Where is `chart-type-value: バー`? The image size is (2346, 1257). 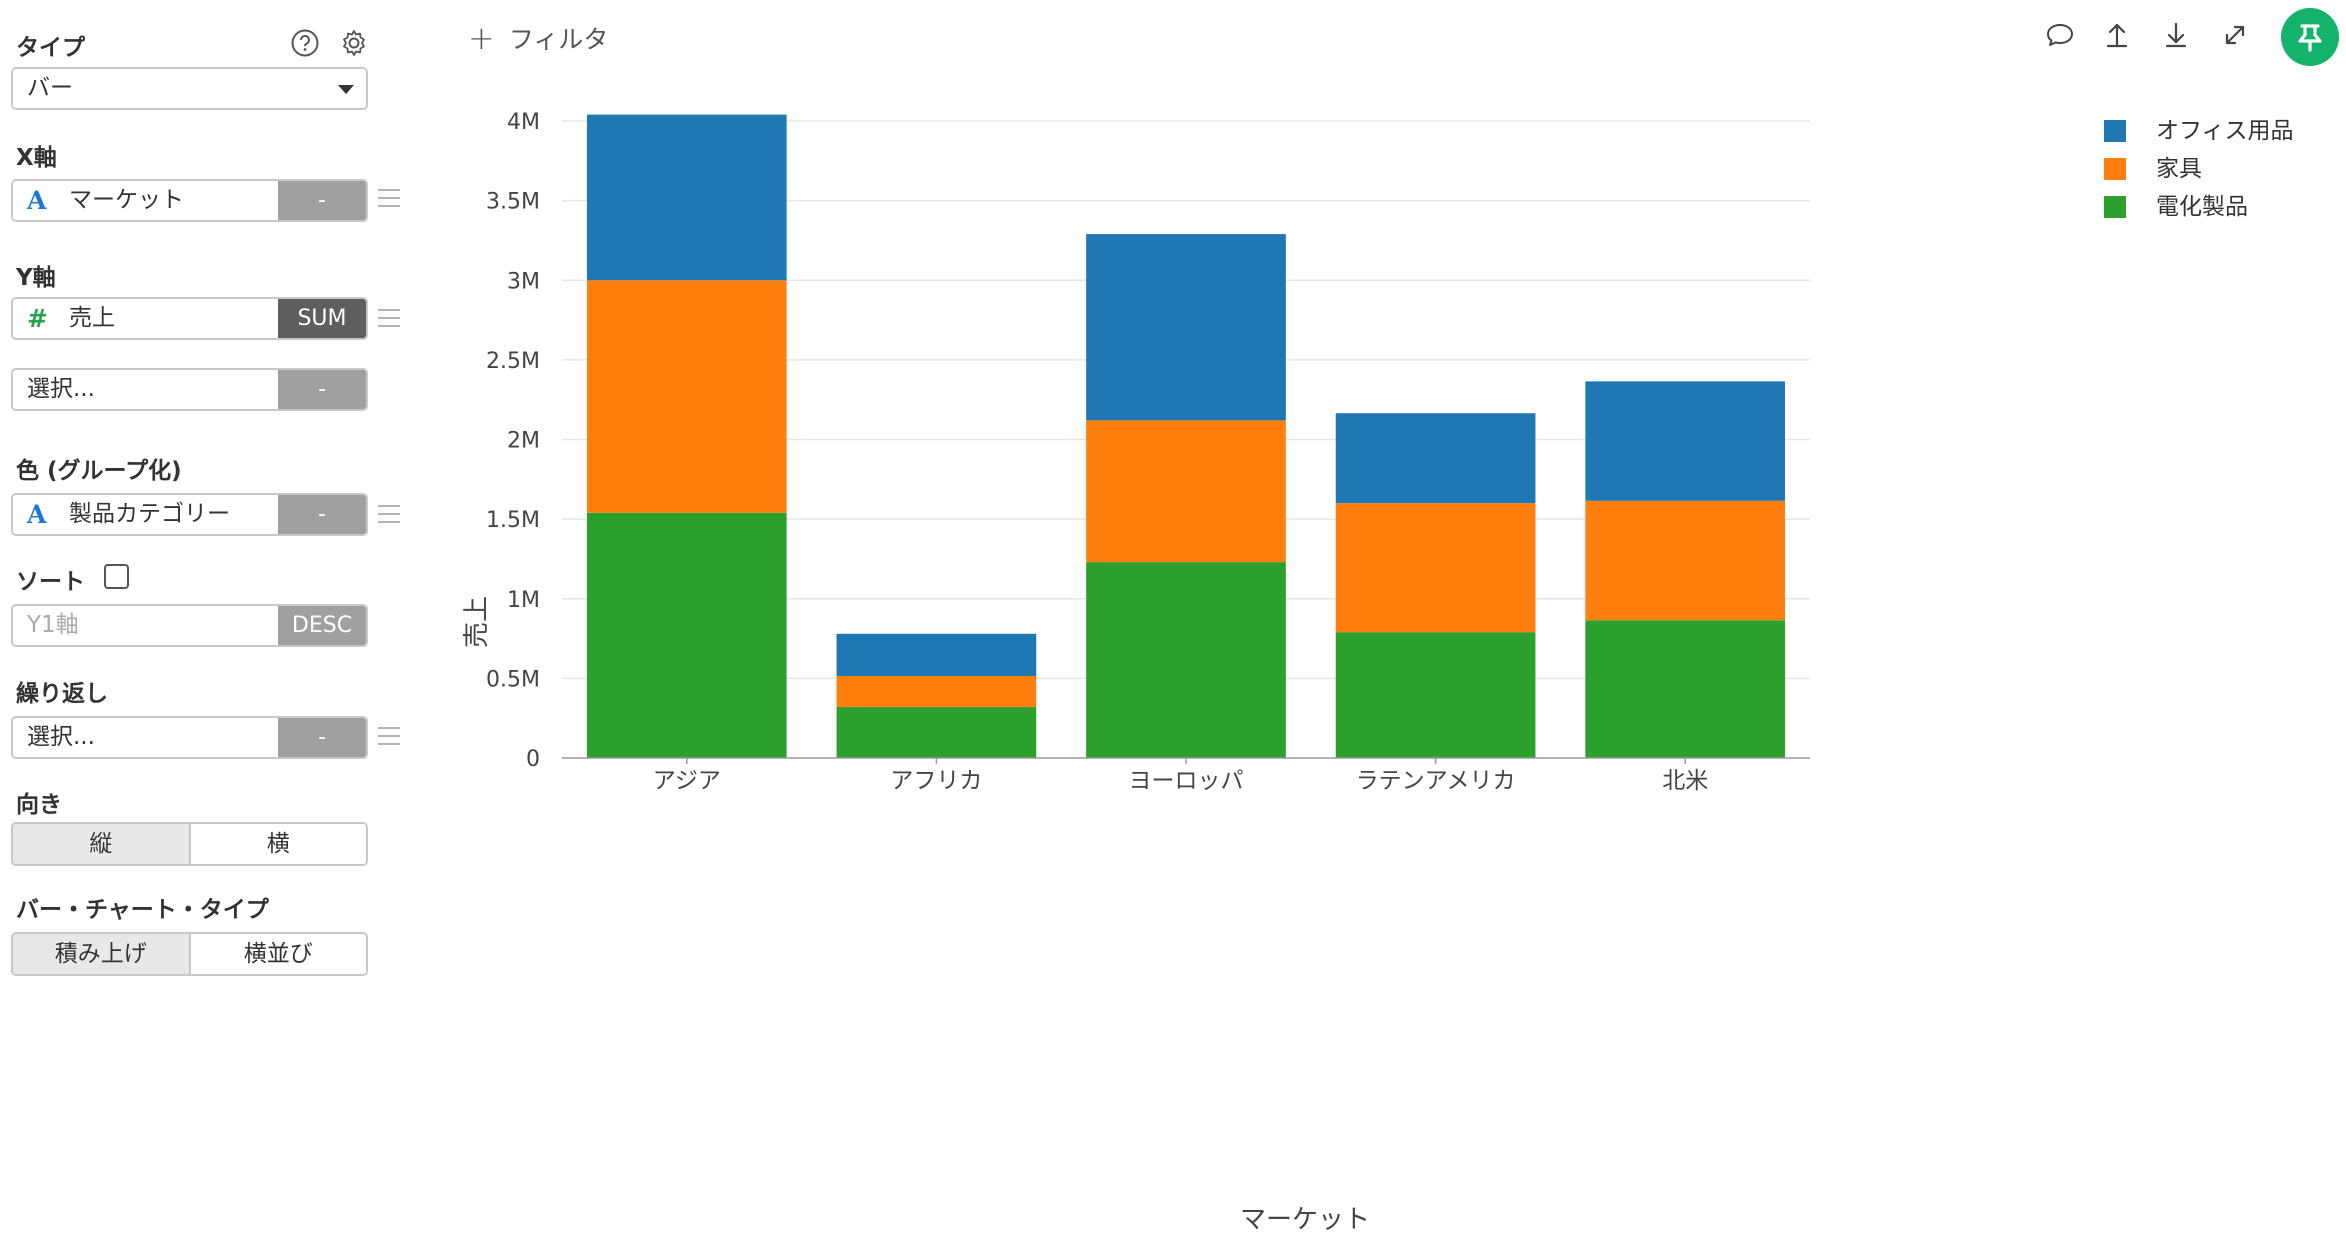
chart-type-value: バー is located at coordinates (50, 88).